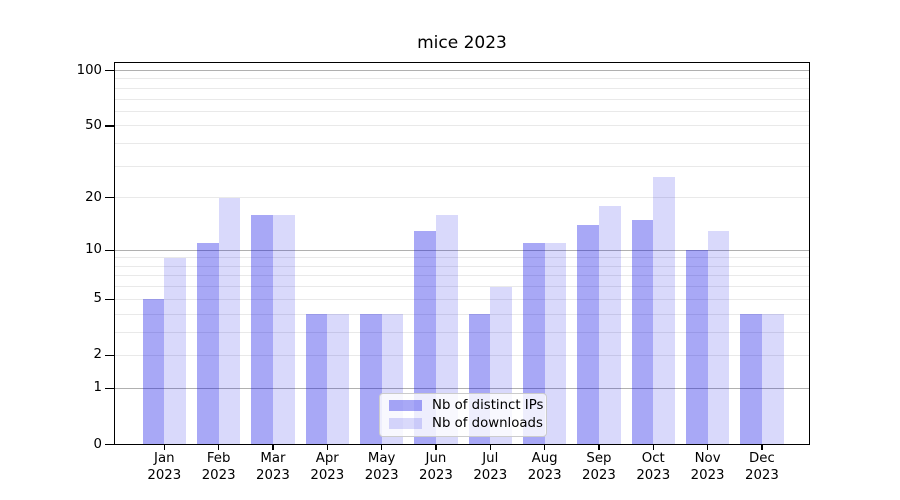  I want to click on y-tick-label: 1, so click(97, 388).